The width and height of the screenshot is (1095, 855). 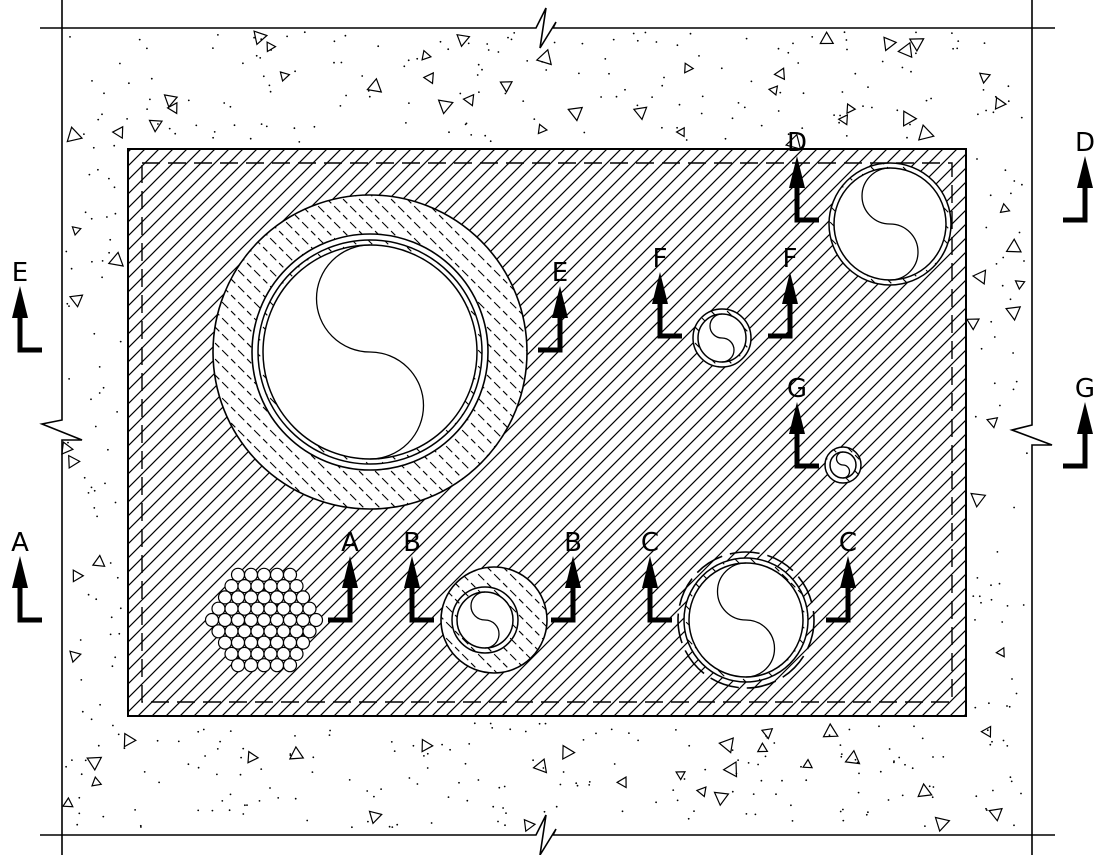 What do you see at coordinates (412, 543) in the screenshot?
I see `section-label: B` at bounding box center [412, 543].